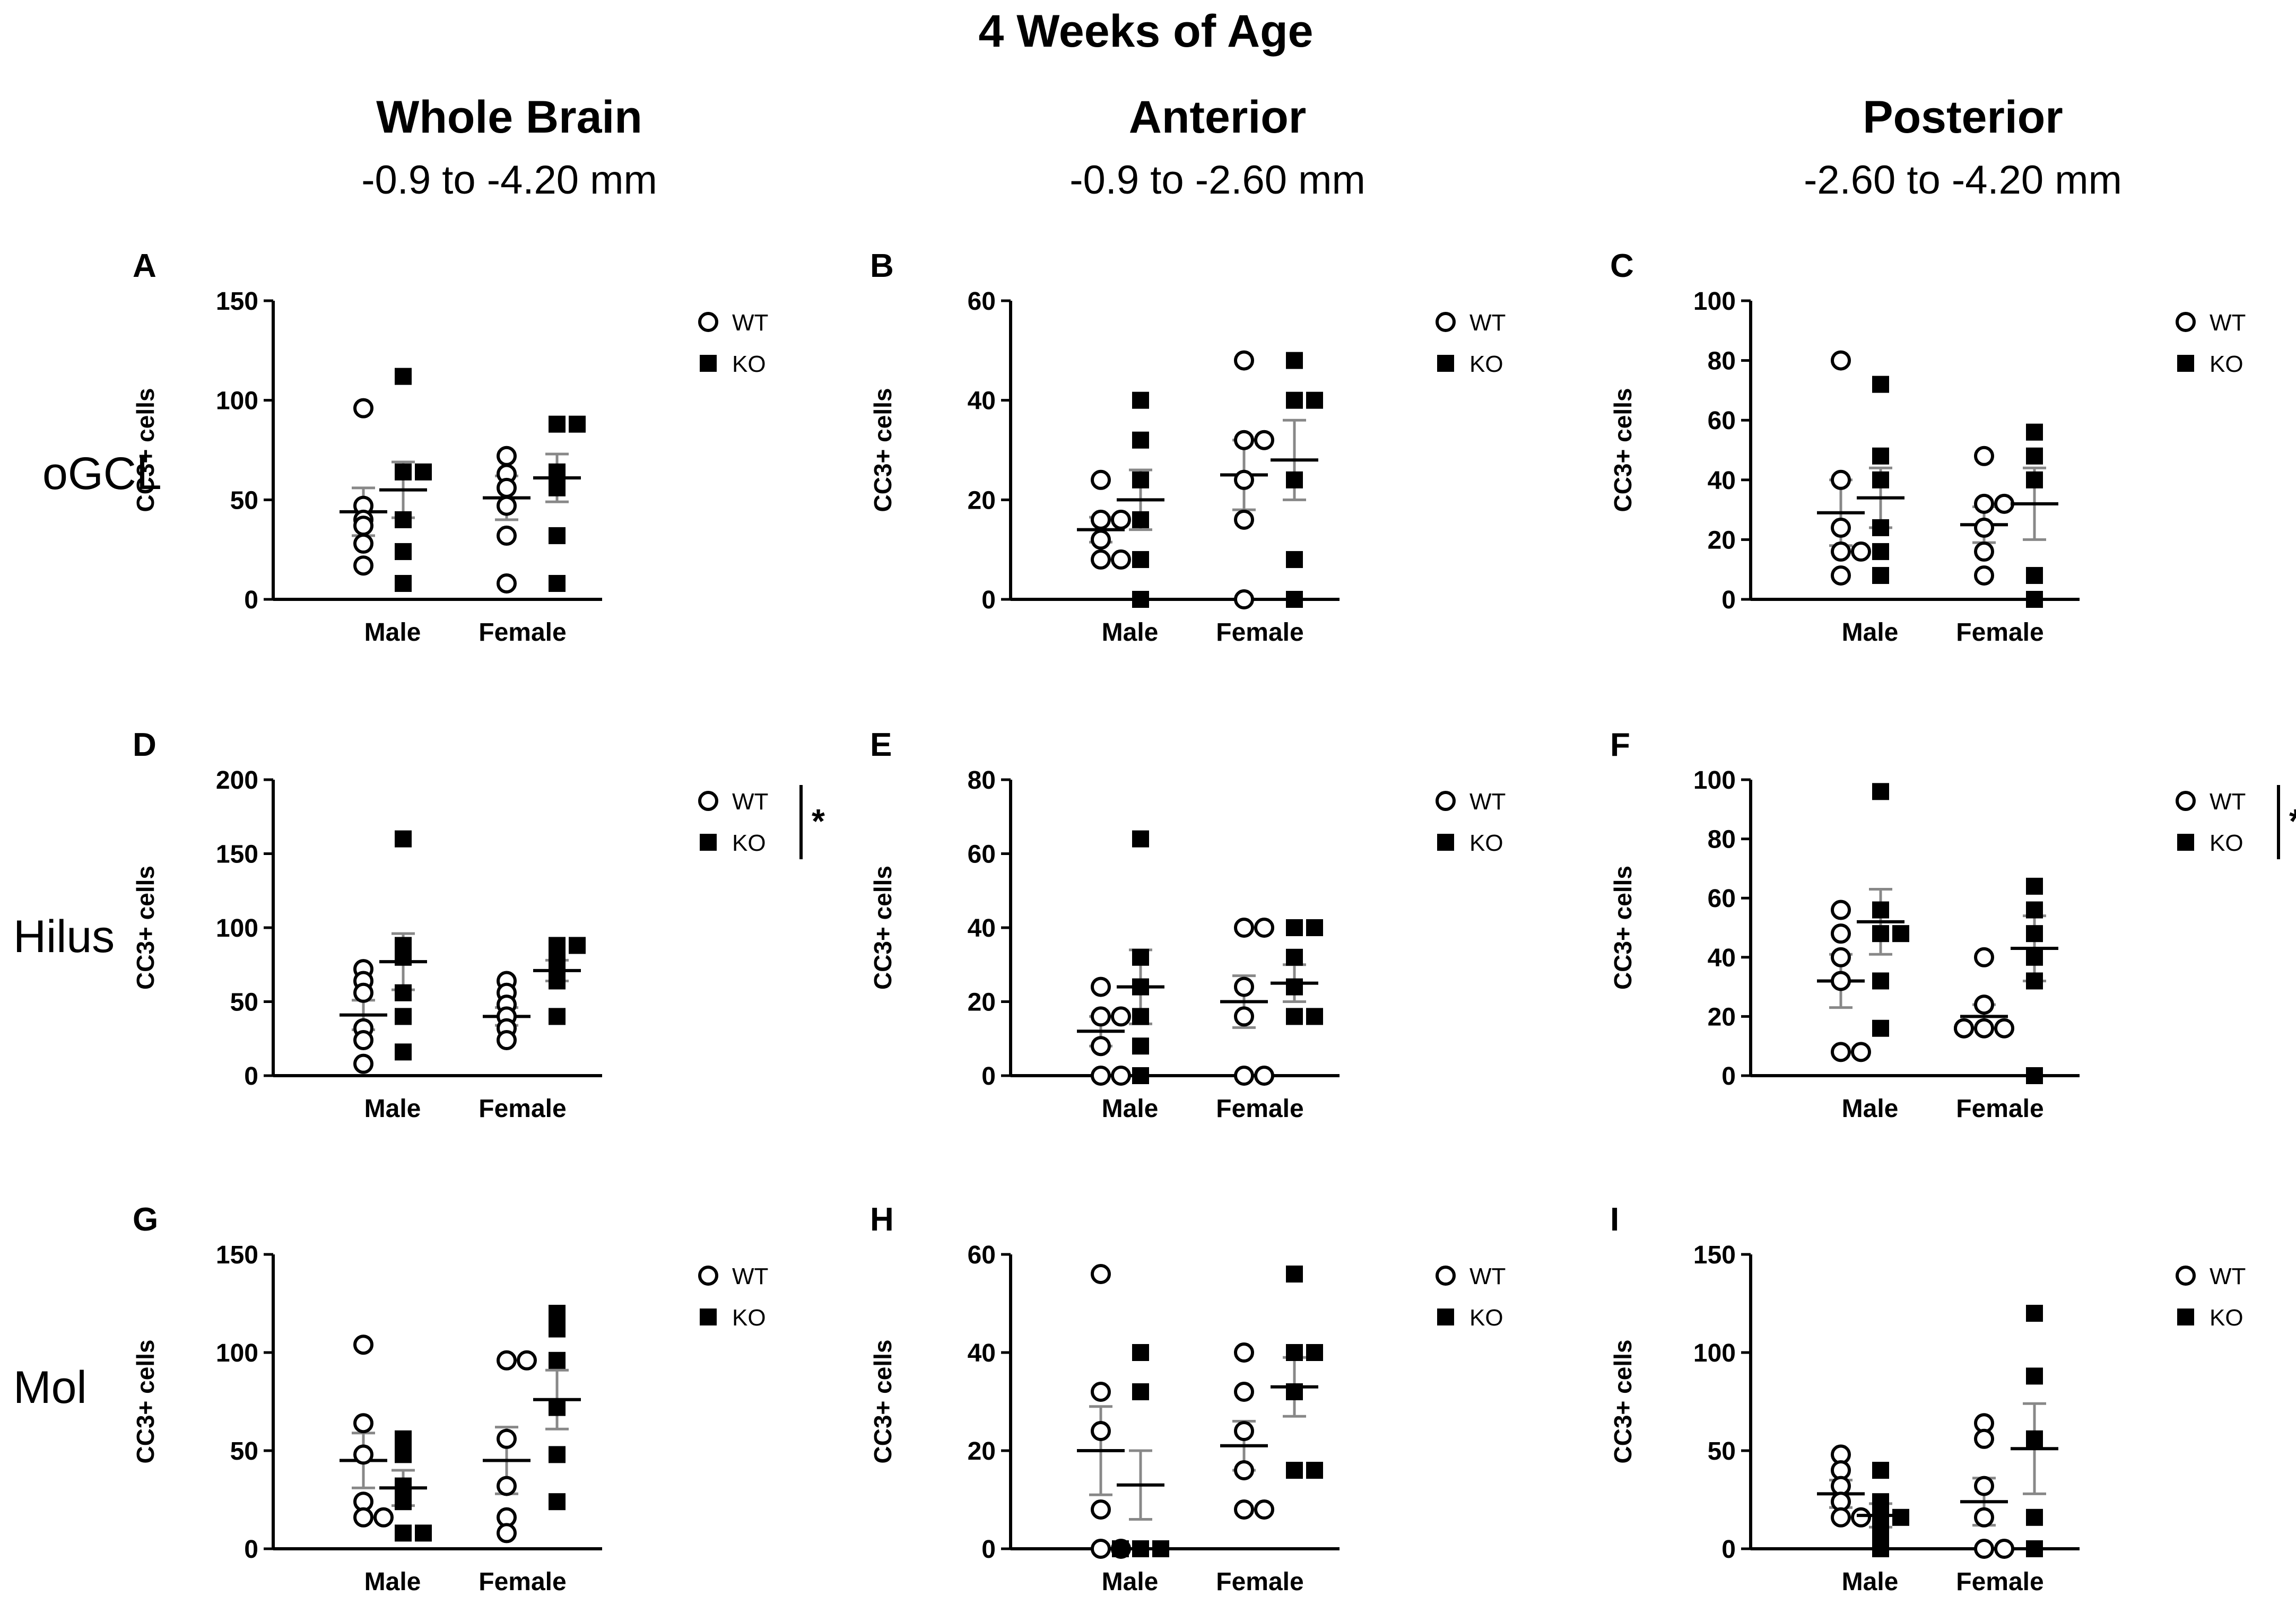  I want to click on panel-F: F 0 20 40 60 80 100 CC3+ cells Male Female WT KO *, so click(1953, 925).